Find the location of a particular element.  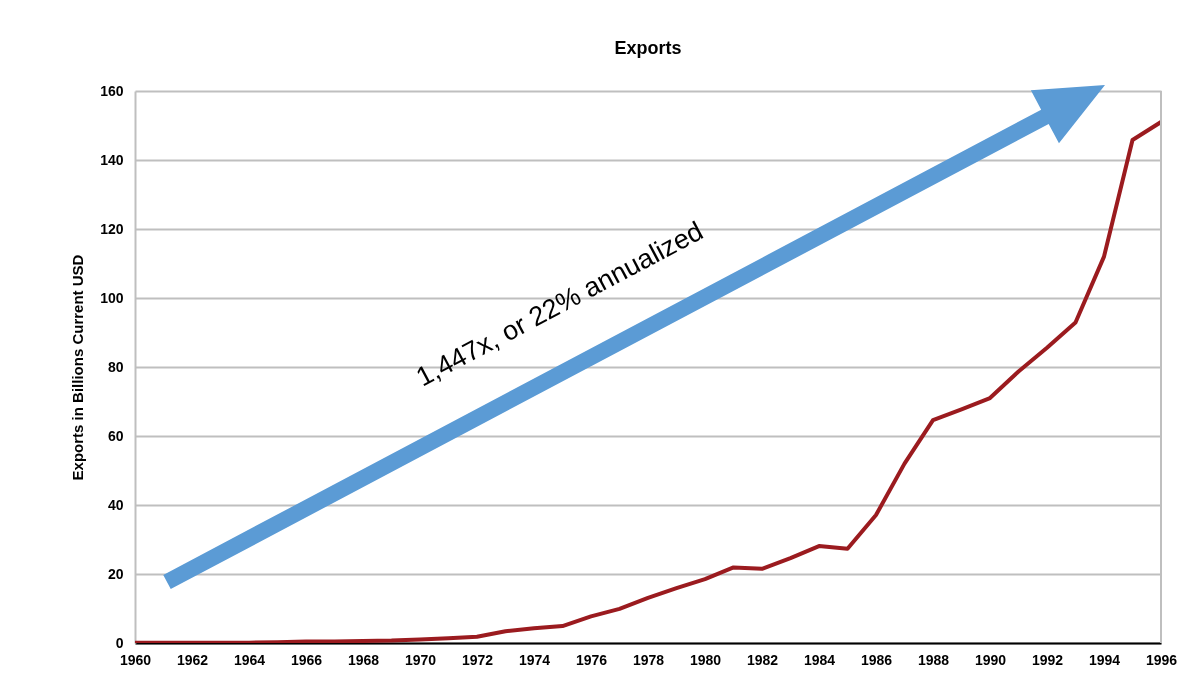

x-tick-label: 1968 is located at coordinates (363, 659).